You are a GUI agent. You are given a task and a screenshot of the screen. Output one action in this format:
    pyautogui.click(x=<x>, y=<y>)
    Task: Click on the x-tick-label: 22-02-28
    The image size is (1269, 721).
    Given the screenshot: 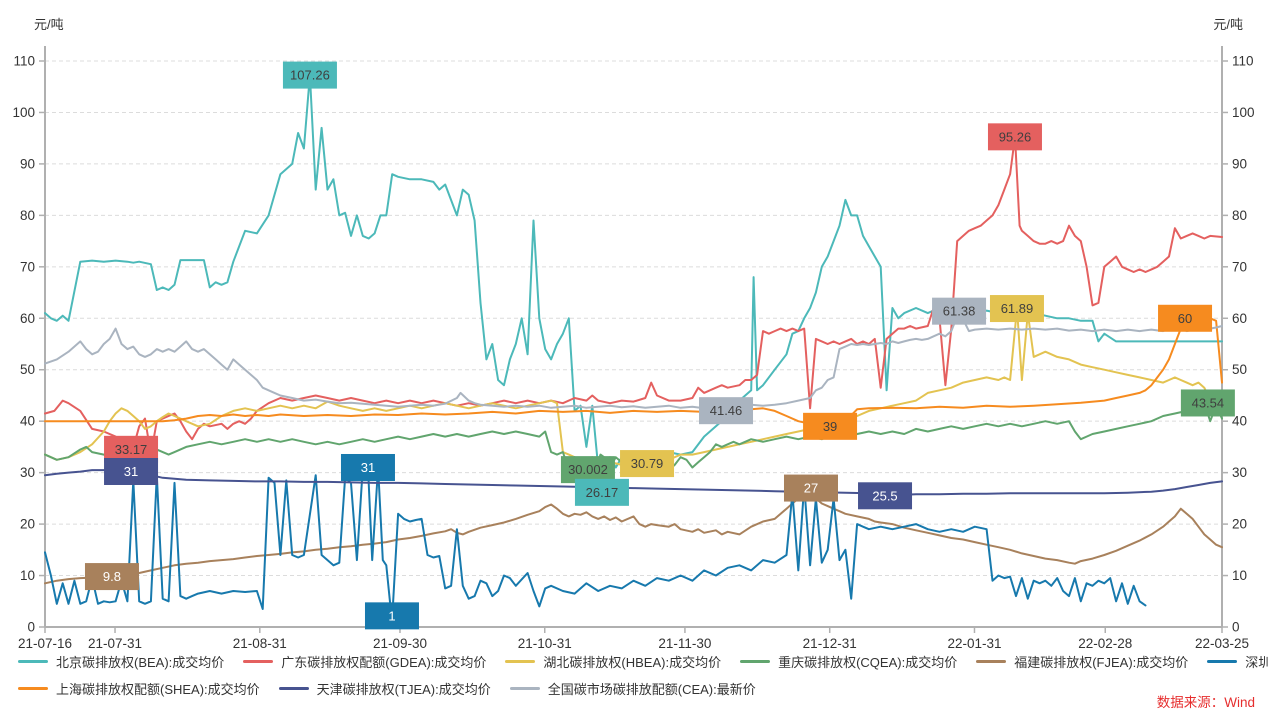 What is the action you would take?
    pyautogui.click(x=1105, y=643)
    